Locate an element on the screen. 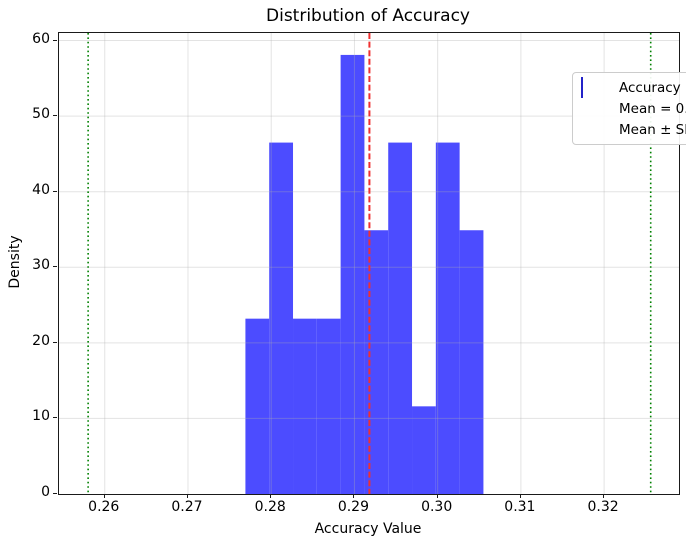 The height and width of the screenshot is (547, 686). x-tick-label: 0.30 is located at coordinates (437, 507).